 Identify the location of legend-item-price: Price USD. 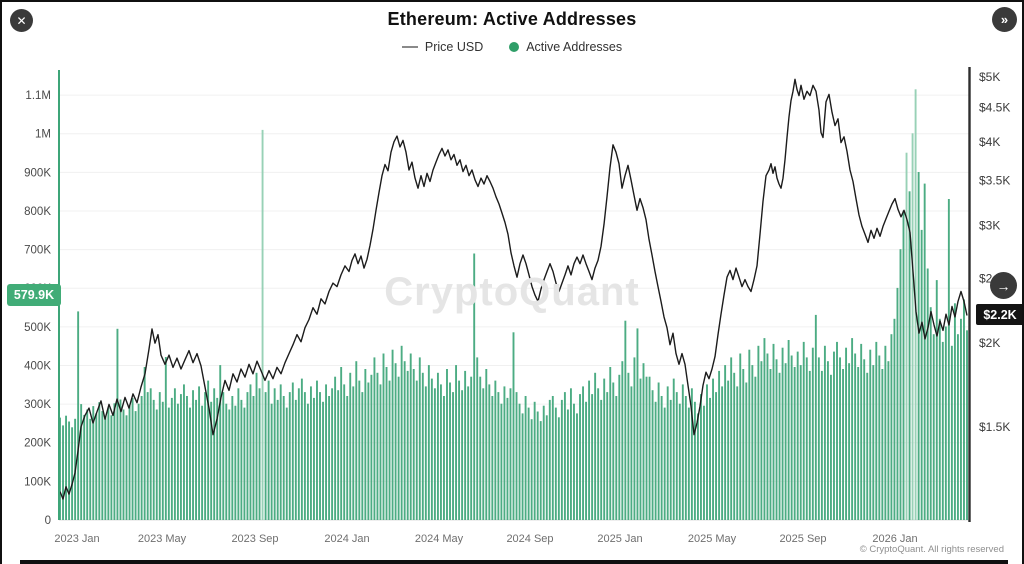
(442, 47).